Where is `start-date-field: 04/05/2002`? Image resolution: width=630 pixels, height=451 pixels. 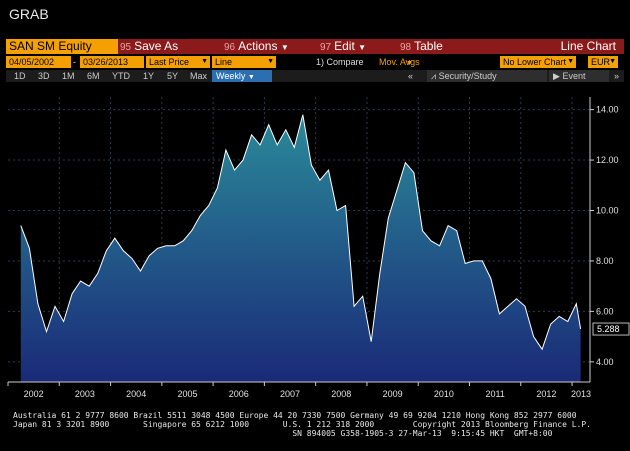 start-date-field: 04/05/2002 is located at coordinates (38, 62).